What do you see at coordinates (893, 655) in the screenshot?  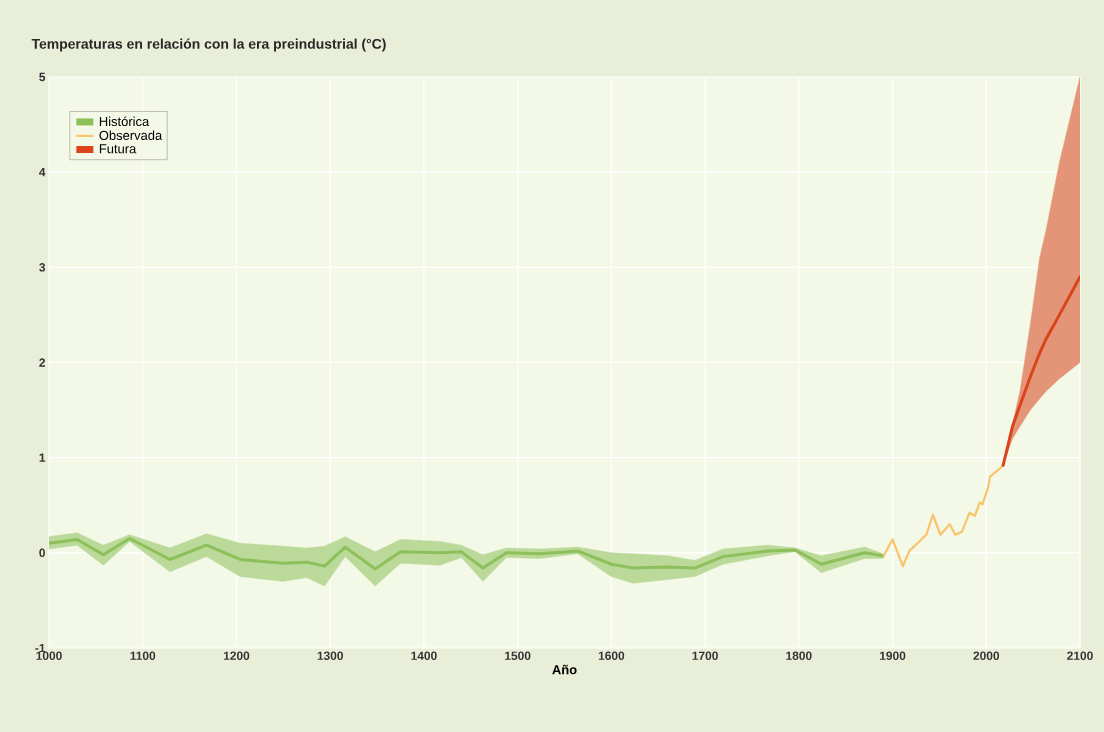 I see `x-tick-label: 1900` at bounding box center [893, 655].